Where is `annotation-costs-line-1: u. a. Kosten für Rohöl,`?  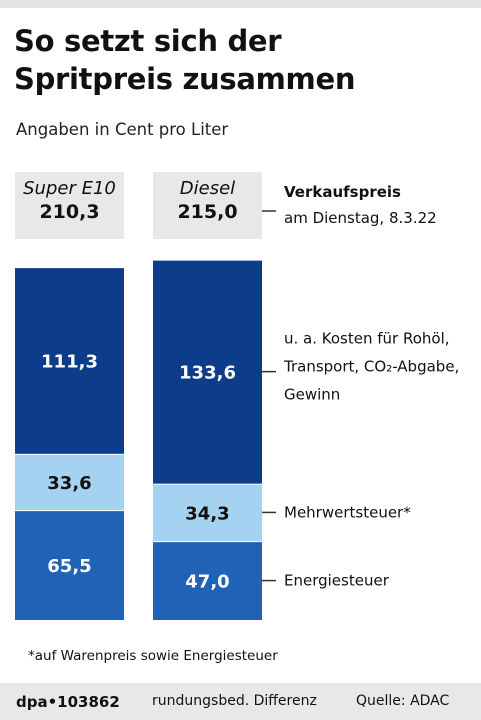
annotation-costs-line-1: u. a. Kosten für Rohöl, is located at coordinates (367, 339).